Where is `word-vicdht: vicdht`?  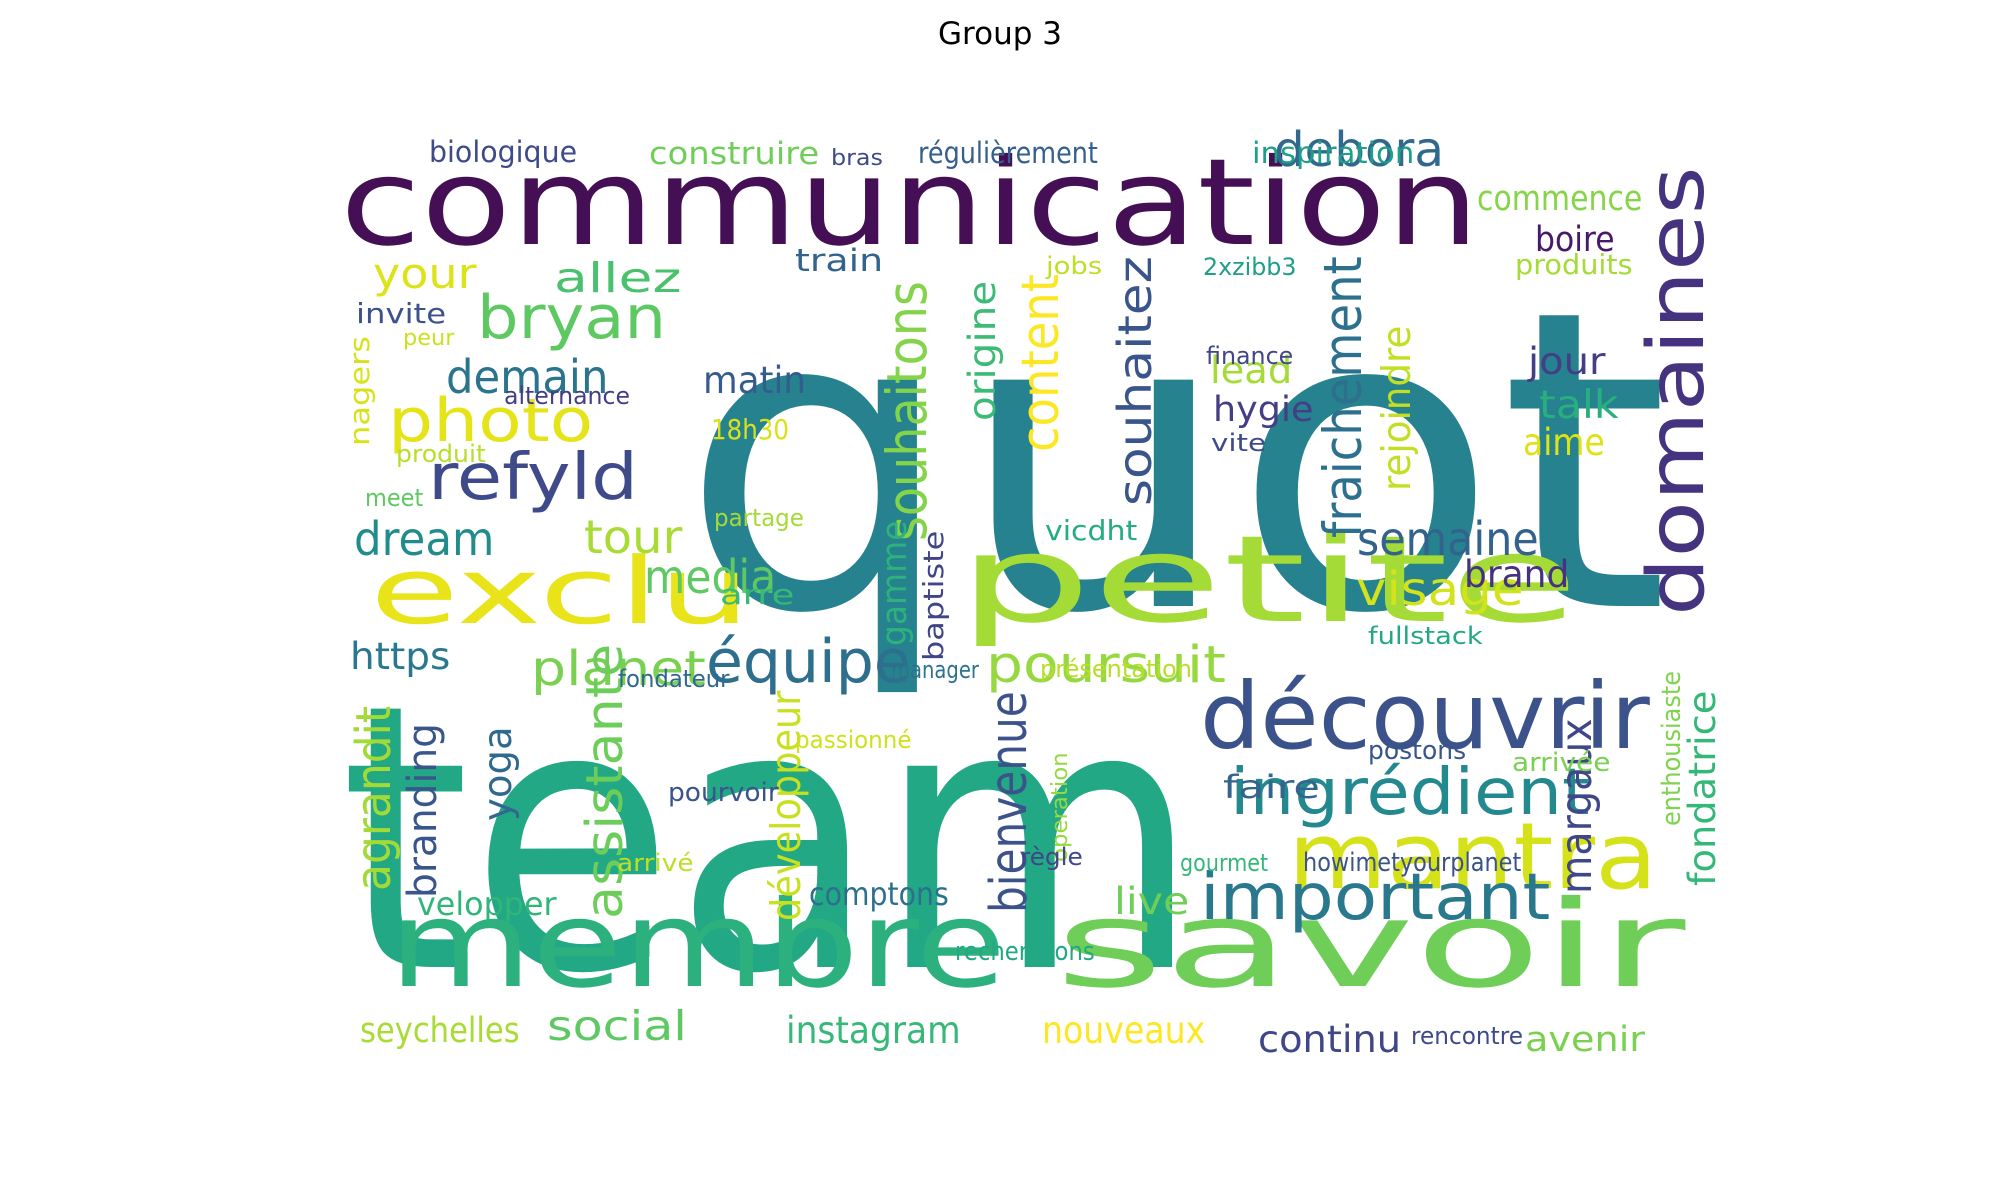 word-vicdht: vicdht is located at coordinates (1091, 530).